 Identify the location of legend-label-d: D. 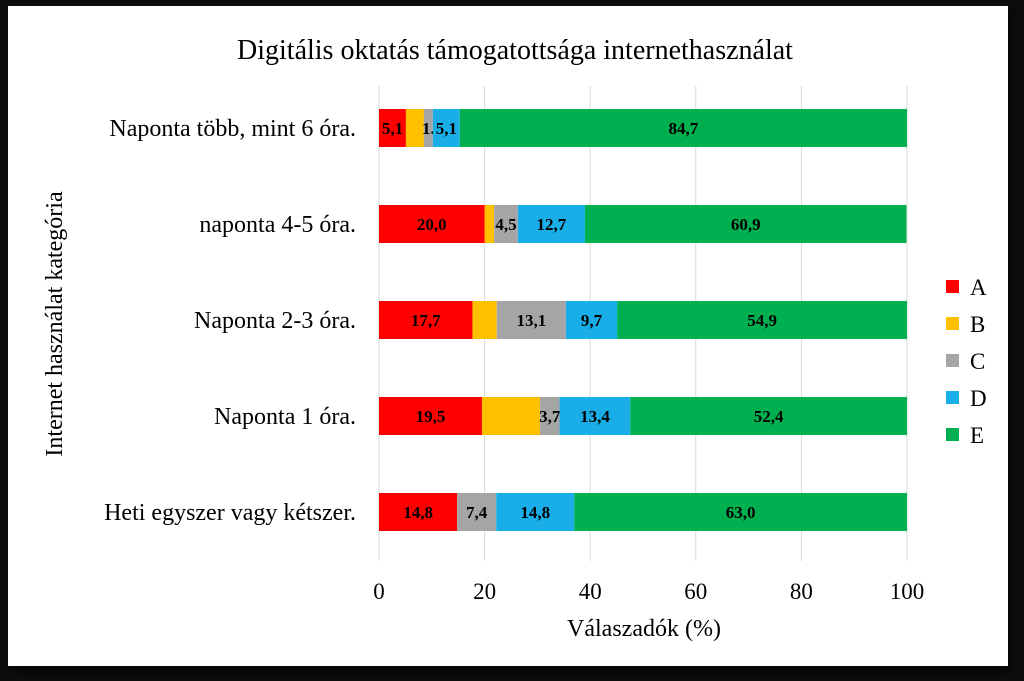
(978, 398).